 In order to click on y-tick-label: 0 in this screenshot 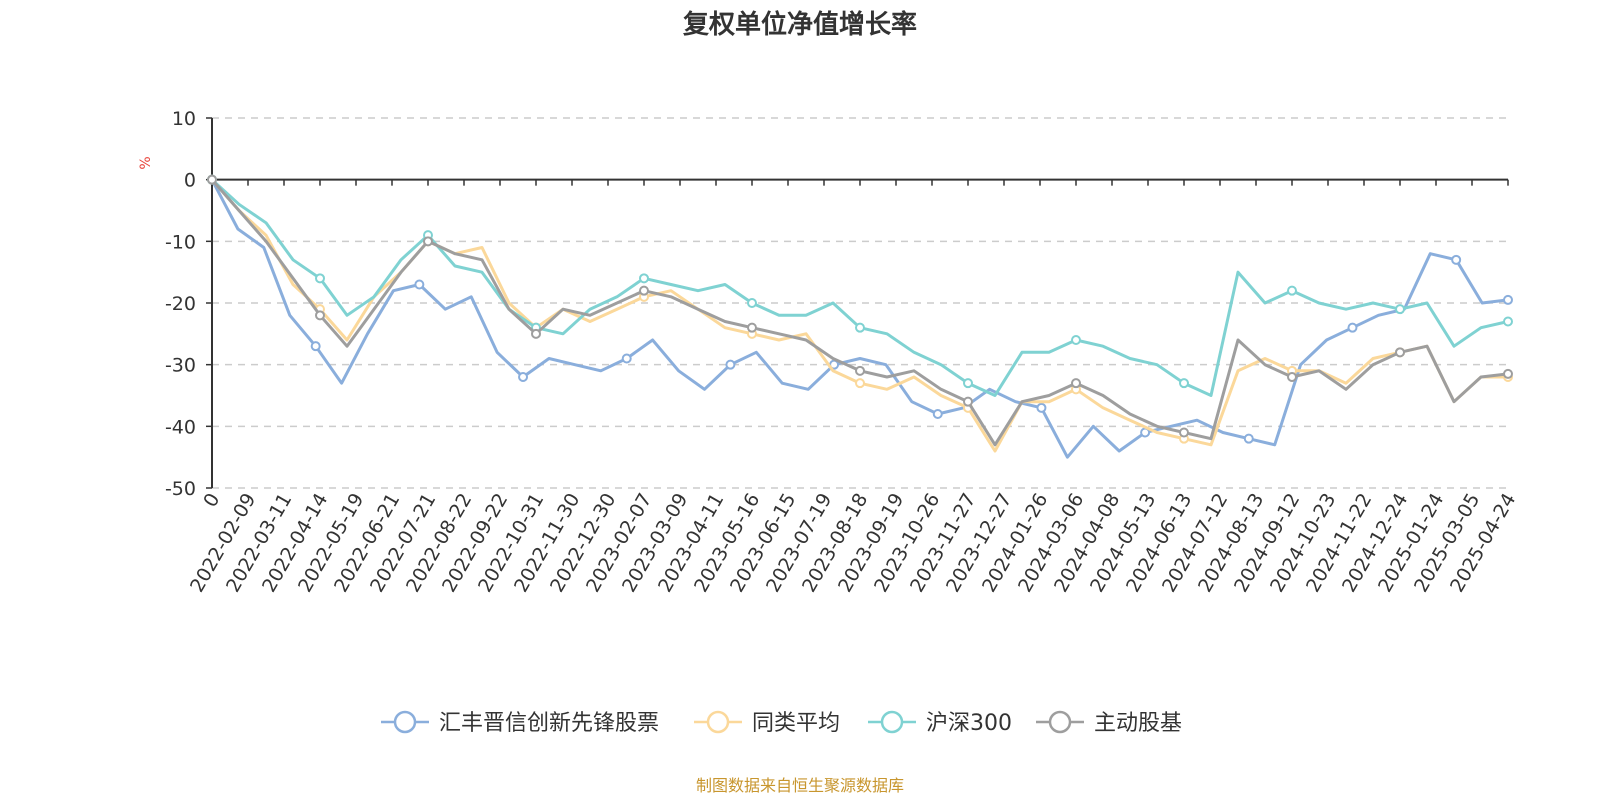, I will do `click(190, 181)`.